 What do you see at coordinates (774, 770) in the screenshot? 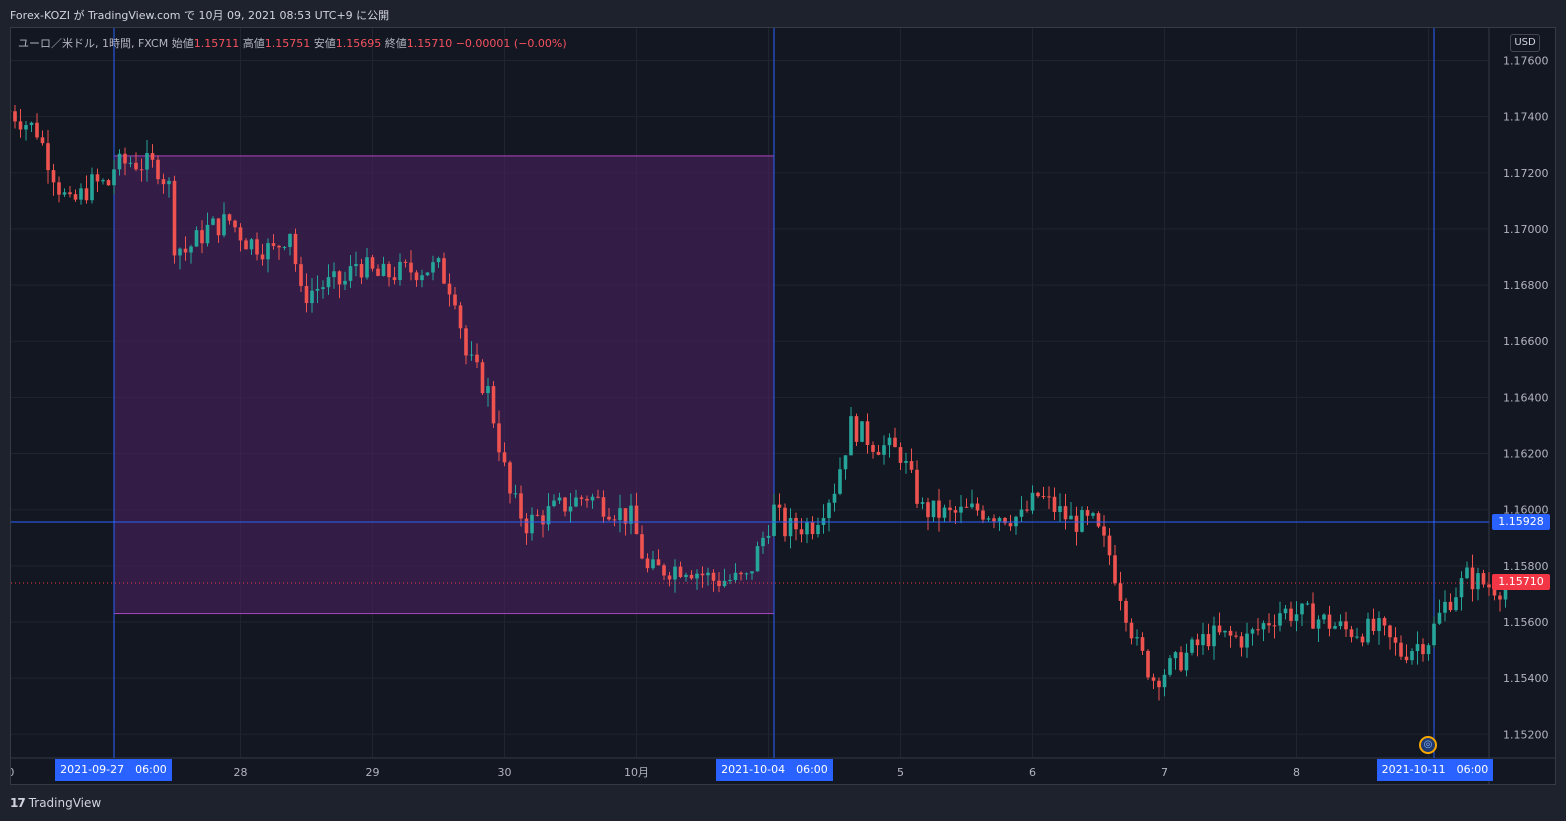
I see `date-badge-2: 2021-10-04 06:00` at bounding box center [774, 770].